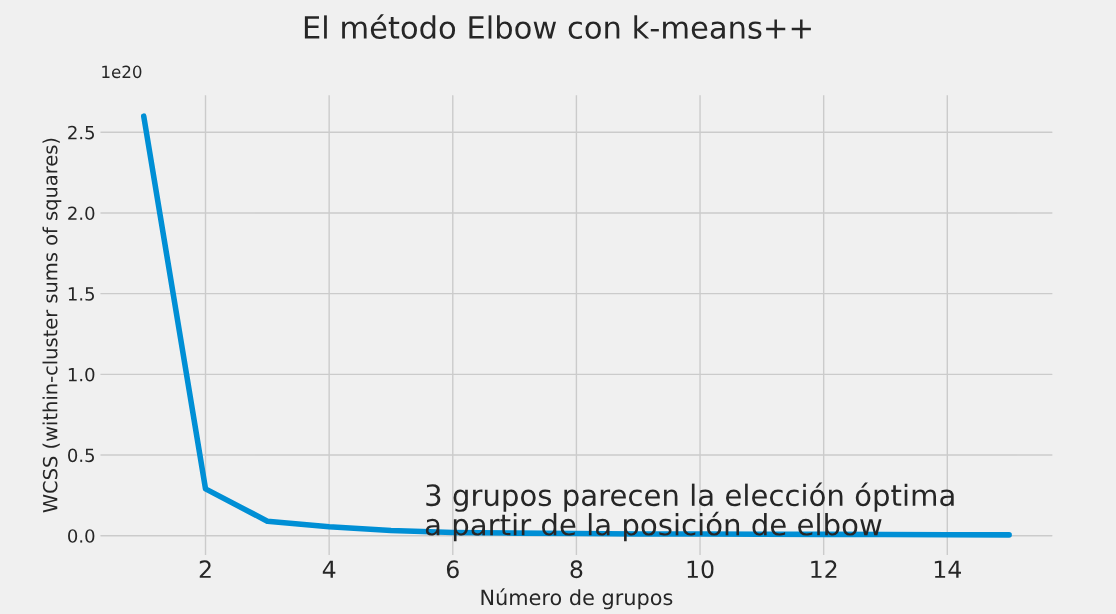  What do you see at coordinates (122, 72) in the screenshot?
I see `text: 1e20` at bounding box center [122, 72].